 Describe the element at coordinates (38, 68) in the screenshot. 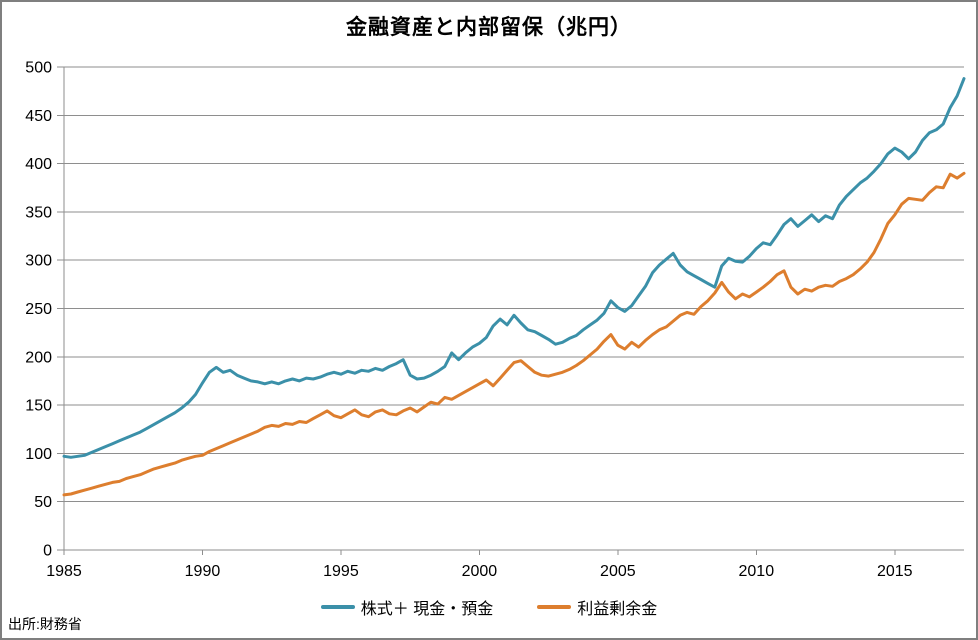

I see `y-tick-label: 500` at that location.